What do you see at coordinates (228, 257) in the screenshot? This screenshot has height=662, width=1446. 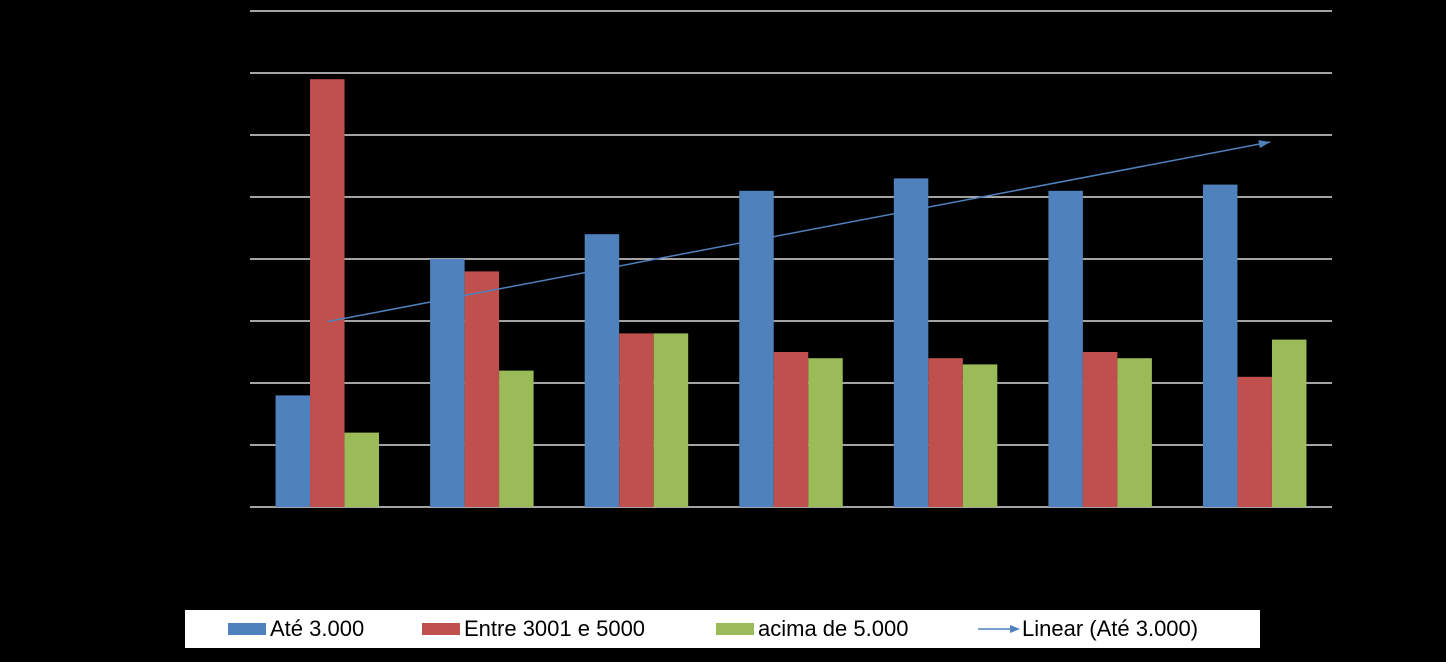 I see `y-tick-label: 40` at bounding box center [228, 257].